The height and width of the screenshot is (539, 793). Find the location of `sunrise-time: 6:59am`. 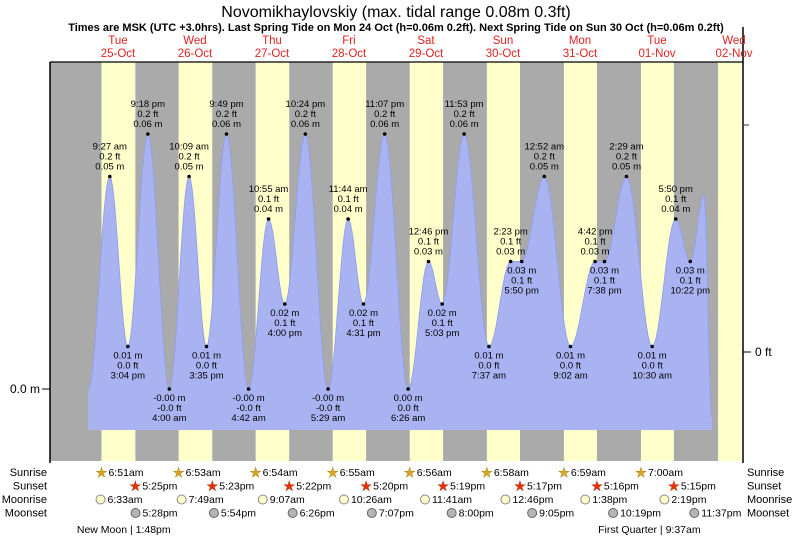

sunrise-time: 6:59am is located at coordinates (588, 473).